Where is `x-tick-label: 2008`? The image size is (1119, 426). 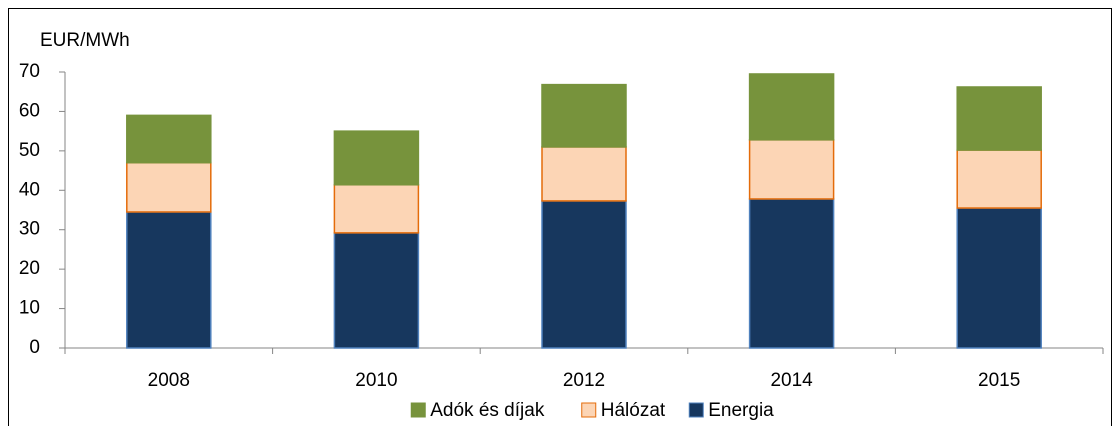 x-tick-label: 2008 is located at coordinates (169, 380).